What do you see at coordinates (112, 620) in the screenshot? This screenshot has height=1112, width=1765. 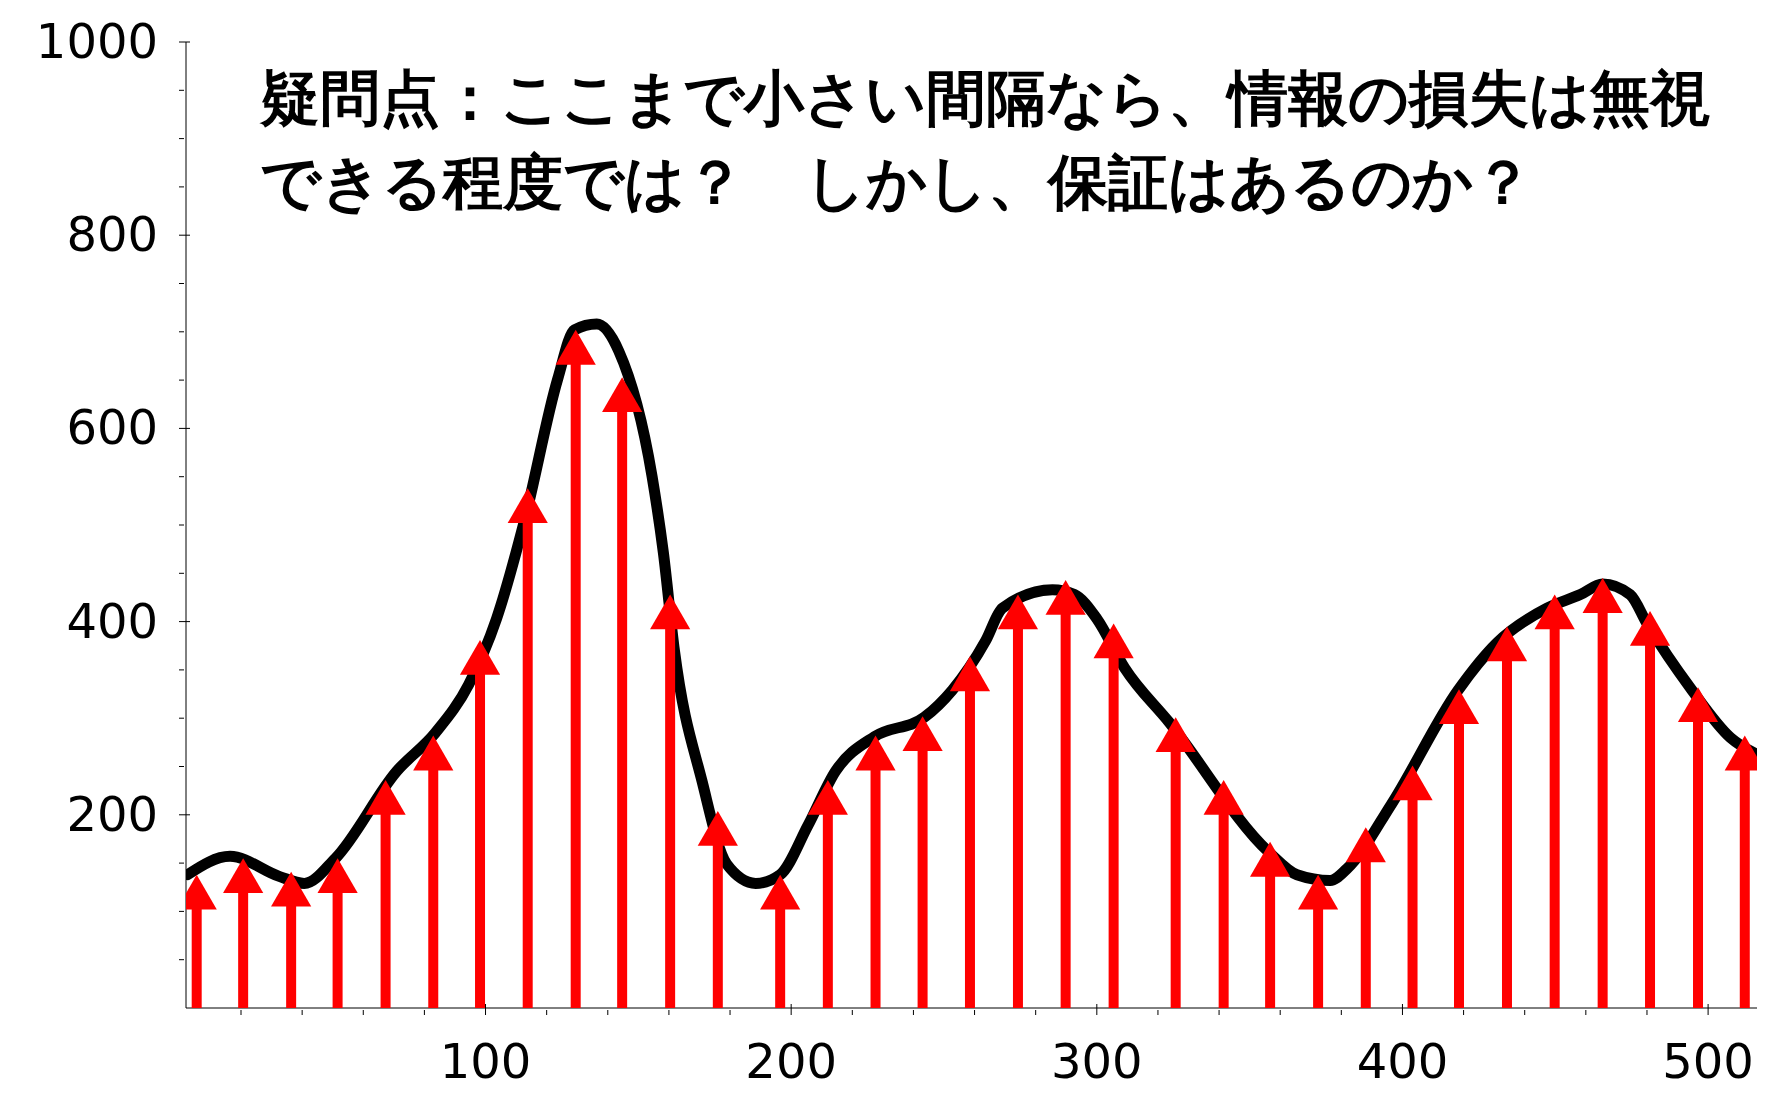 I see `y-tick-label: 400` at bounding box center [112, 620].